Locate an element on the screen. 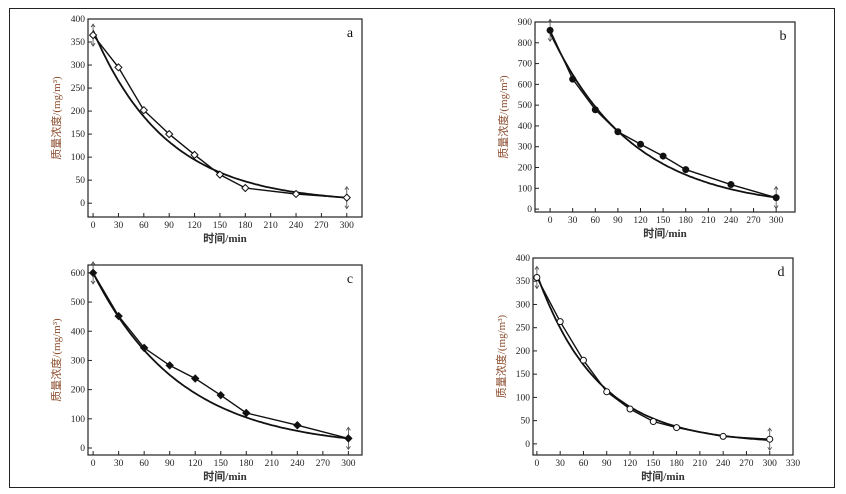 The height and width of the screenshot is (494, 846). panel-letter: b is located at coordinates (783, 36).